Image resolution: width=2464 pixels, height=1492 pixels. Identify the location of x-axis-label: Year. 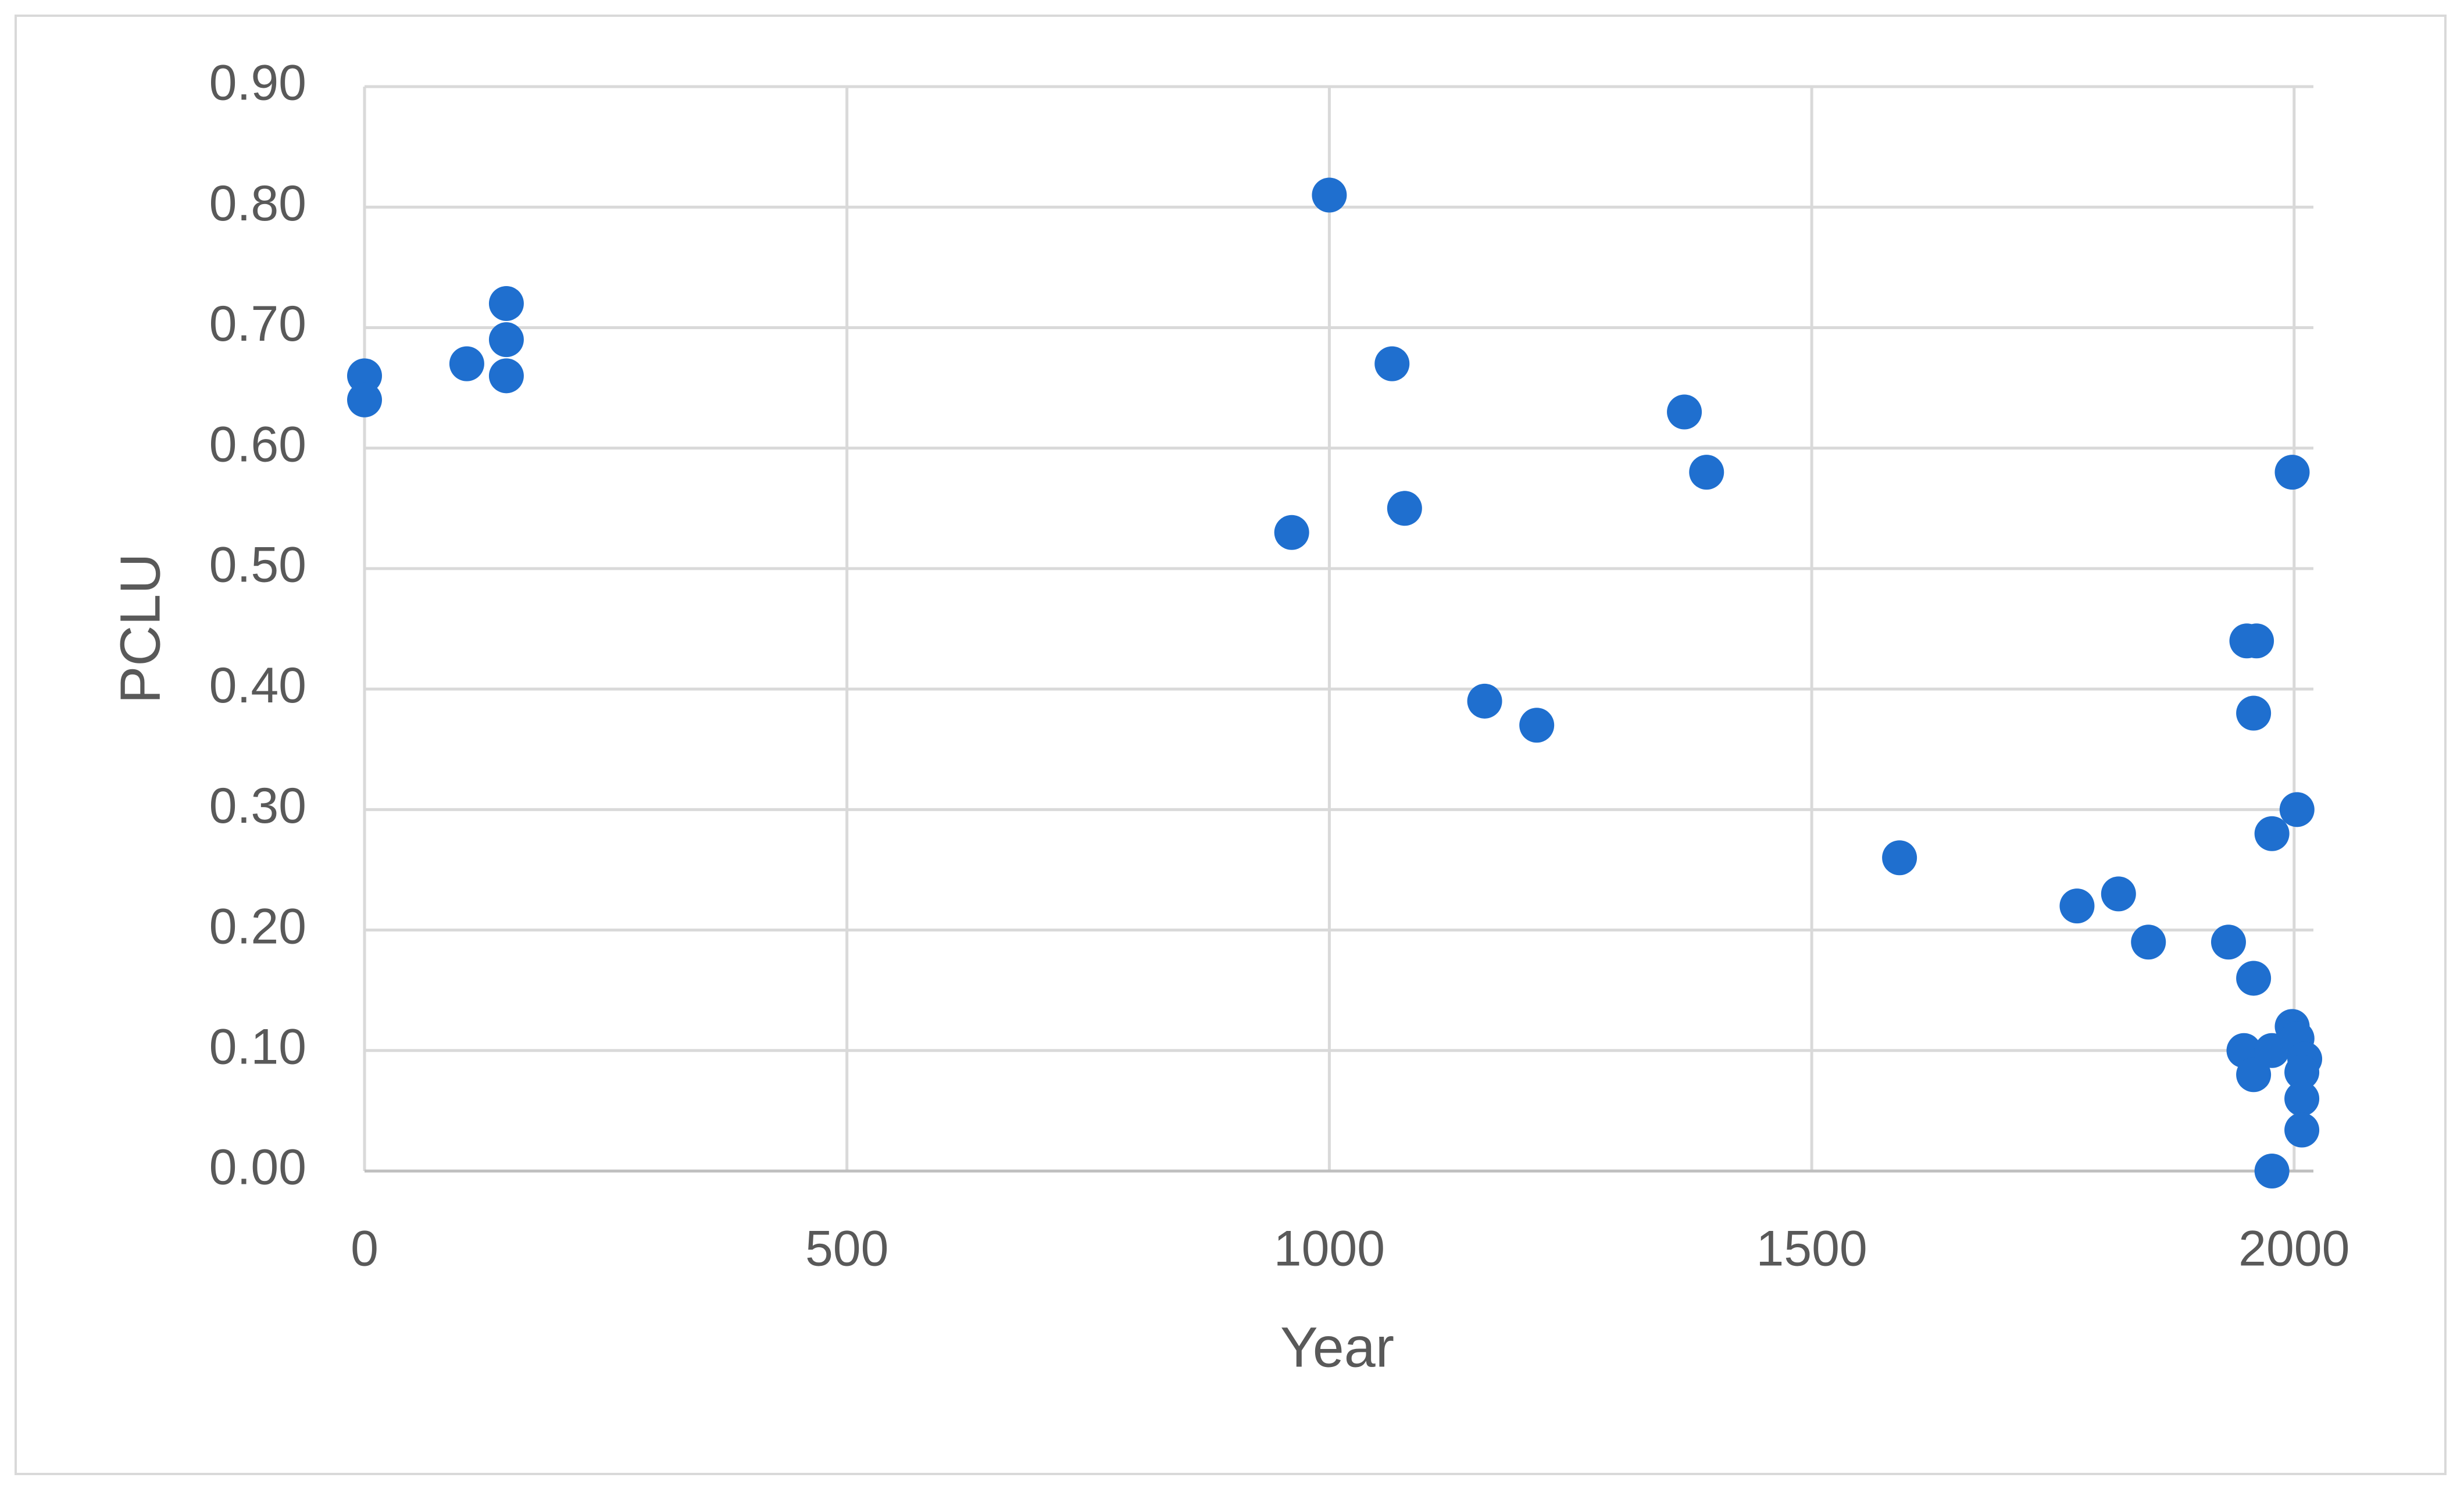
(1337, 1347).